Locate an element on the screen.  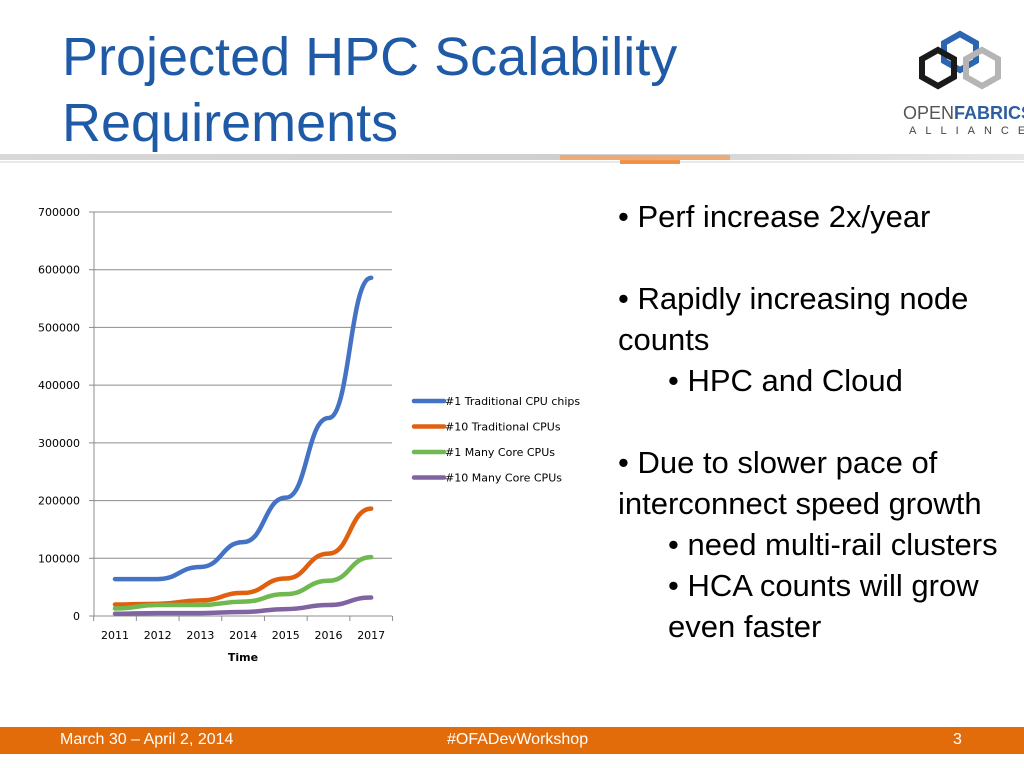
y-tick-label: 0 is located at coordinates (76, 616).